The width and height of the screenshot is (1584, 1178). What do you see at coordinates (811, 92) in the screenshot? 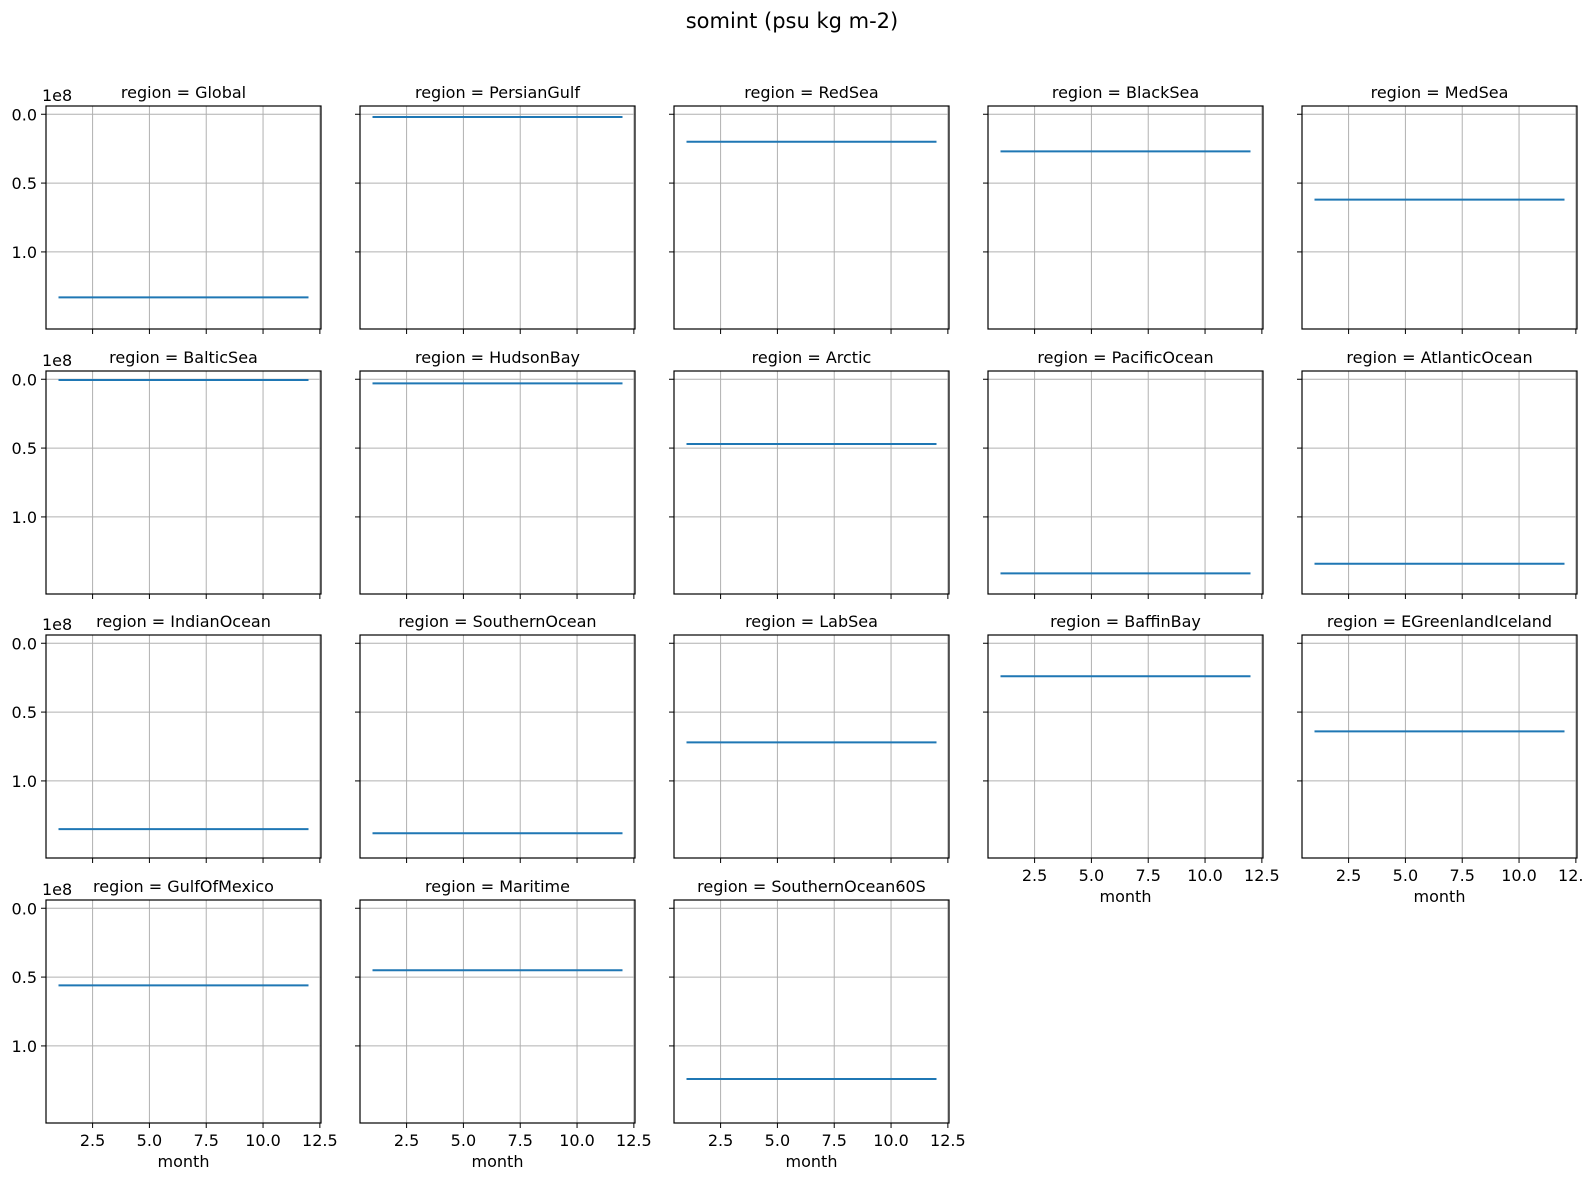
I see `panel-title: region = RedSea` at bounding box center [811, 92].